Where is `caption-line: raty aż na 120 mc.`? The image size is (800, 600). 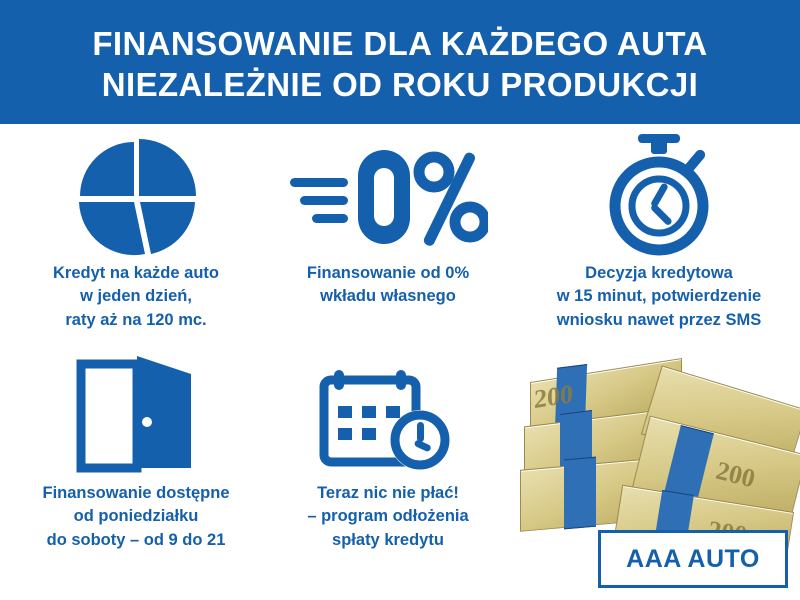 caption-line: raty aż na 120 mc. is located at coordinates (136, 319).